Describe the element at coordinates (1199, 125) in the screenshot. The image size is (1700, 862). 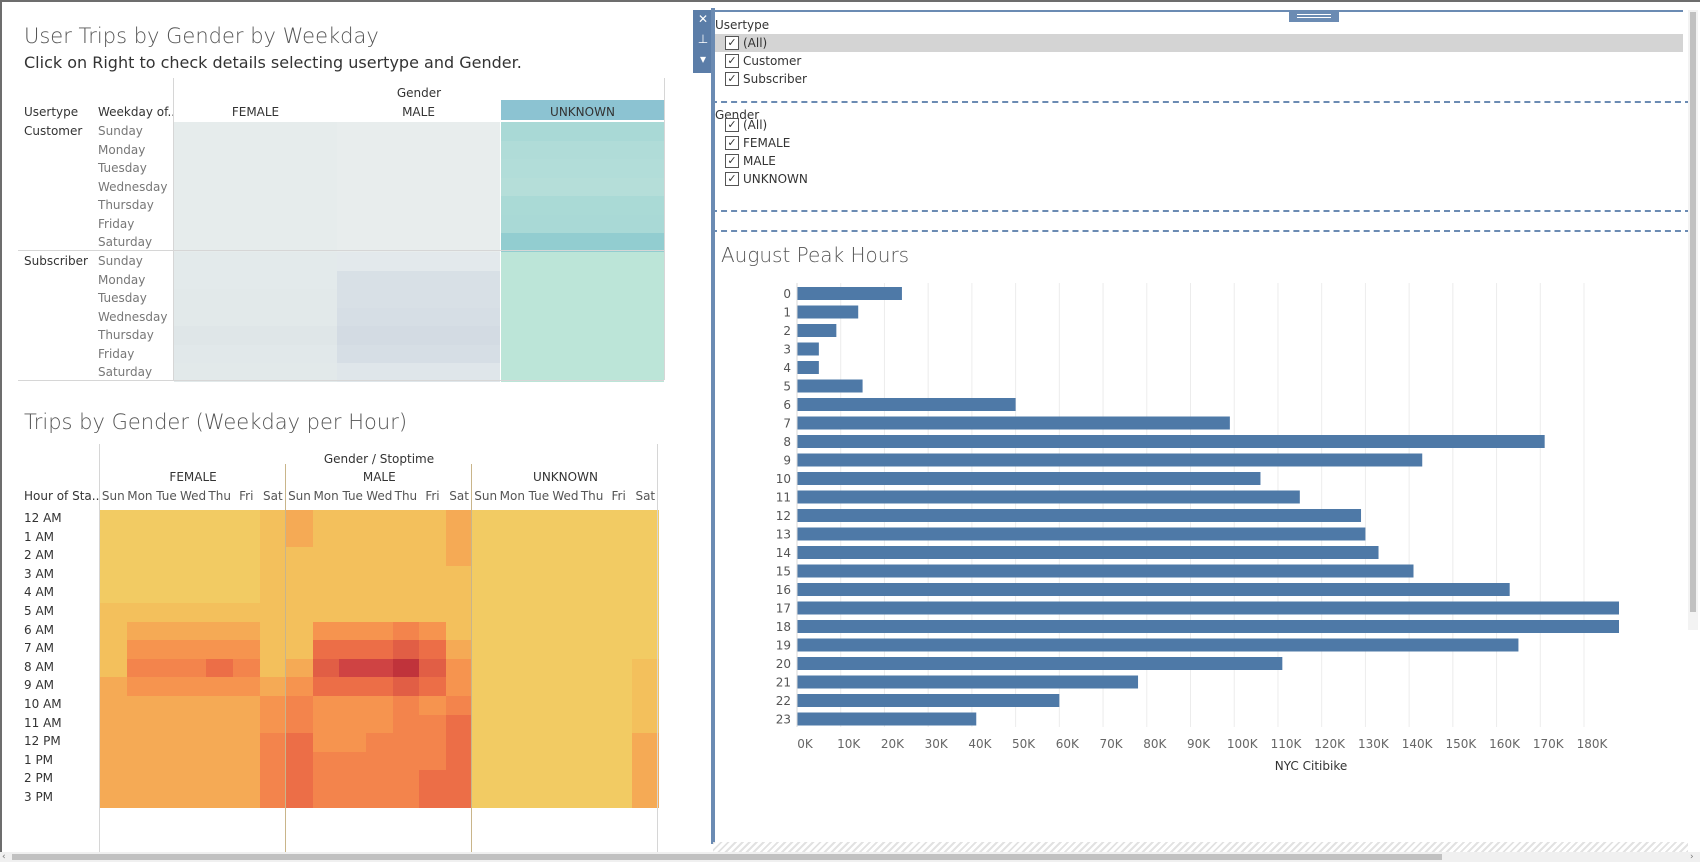
I see `gender-option: ✓ (All)` at that location.